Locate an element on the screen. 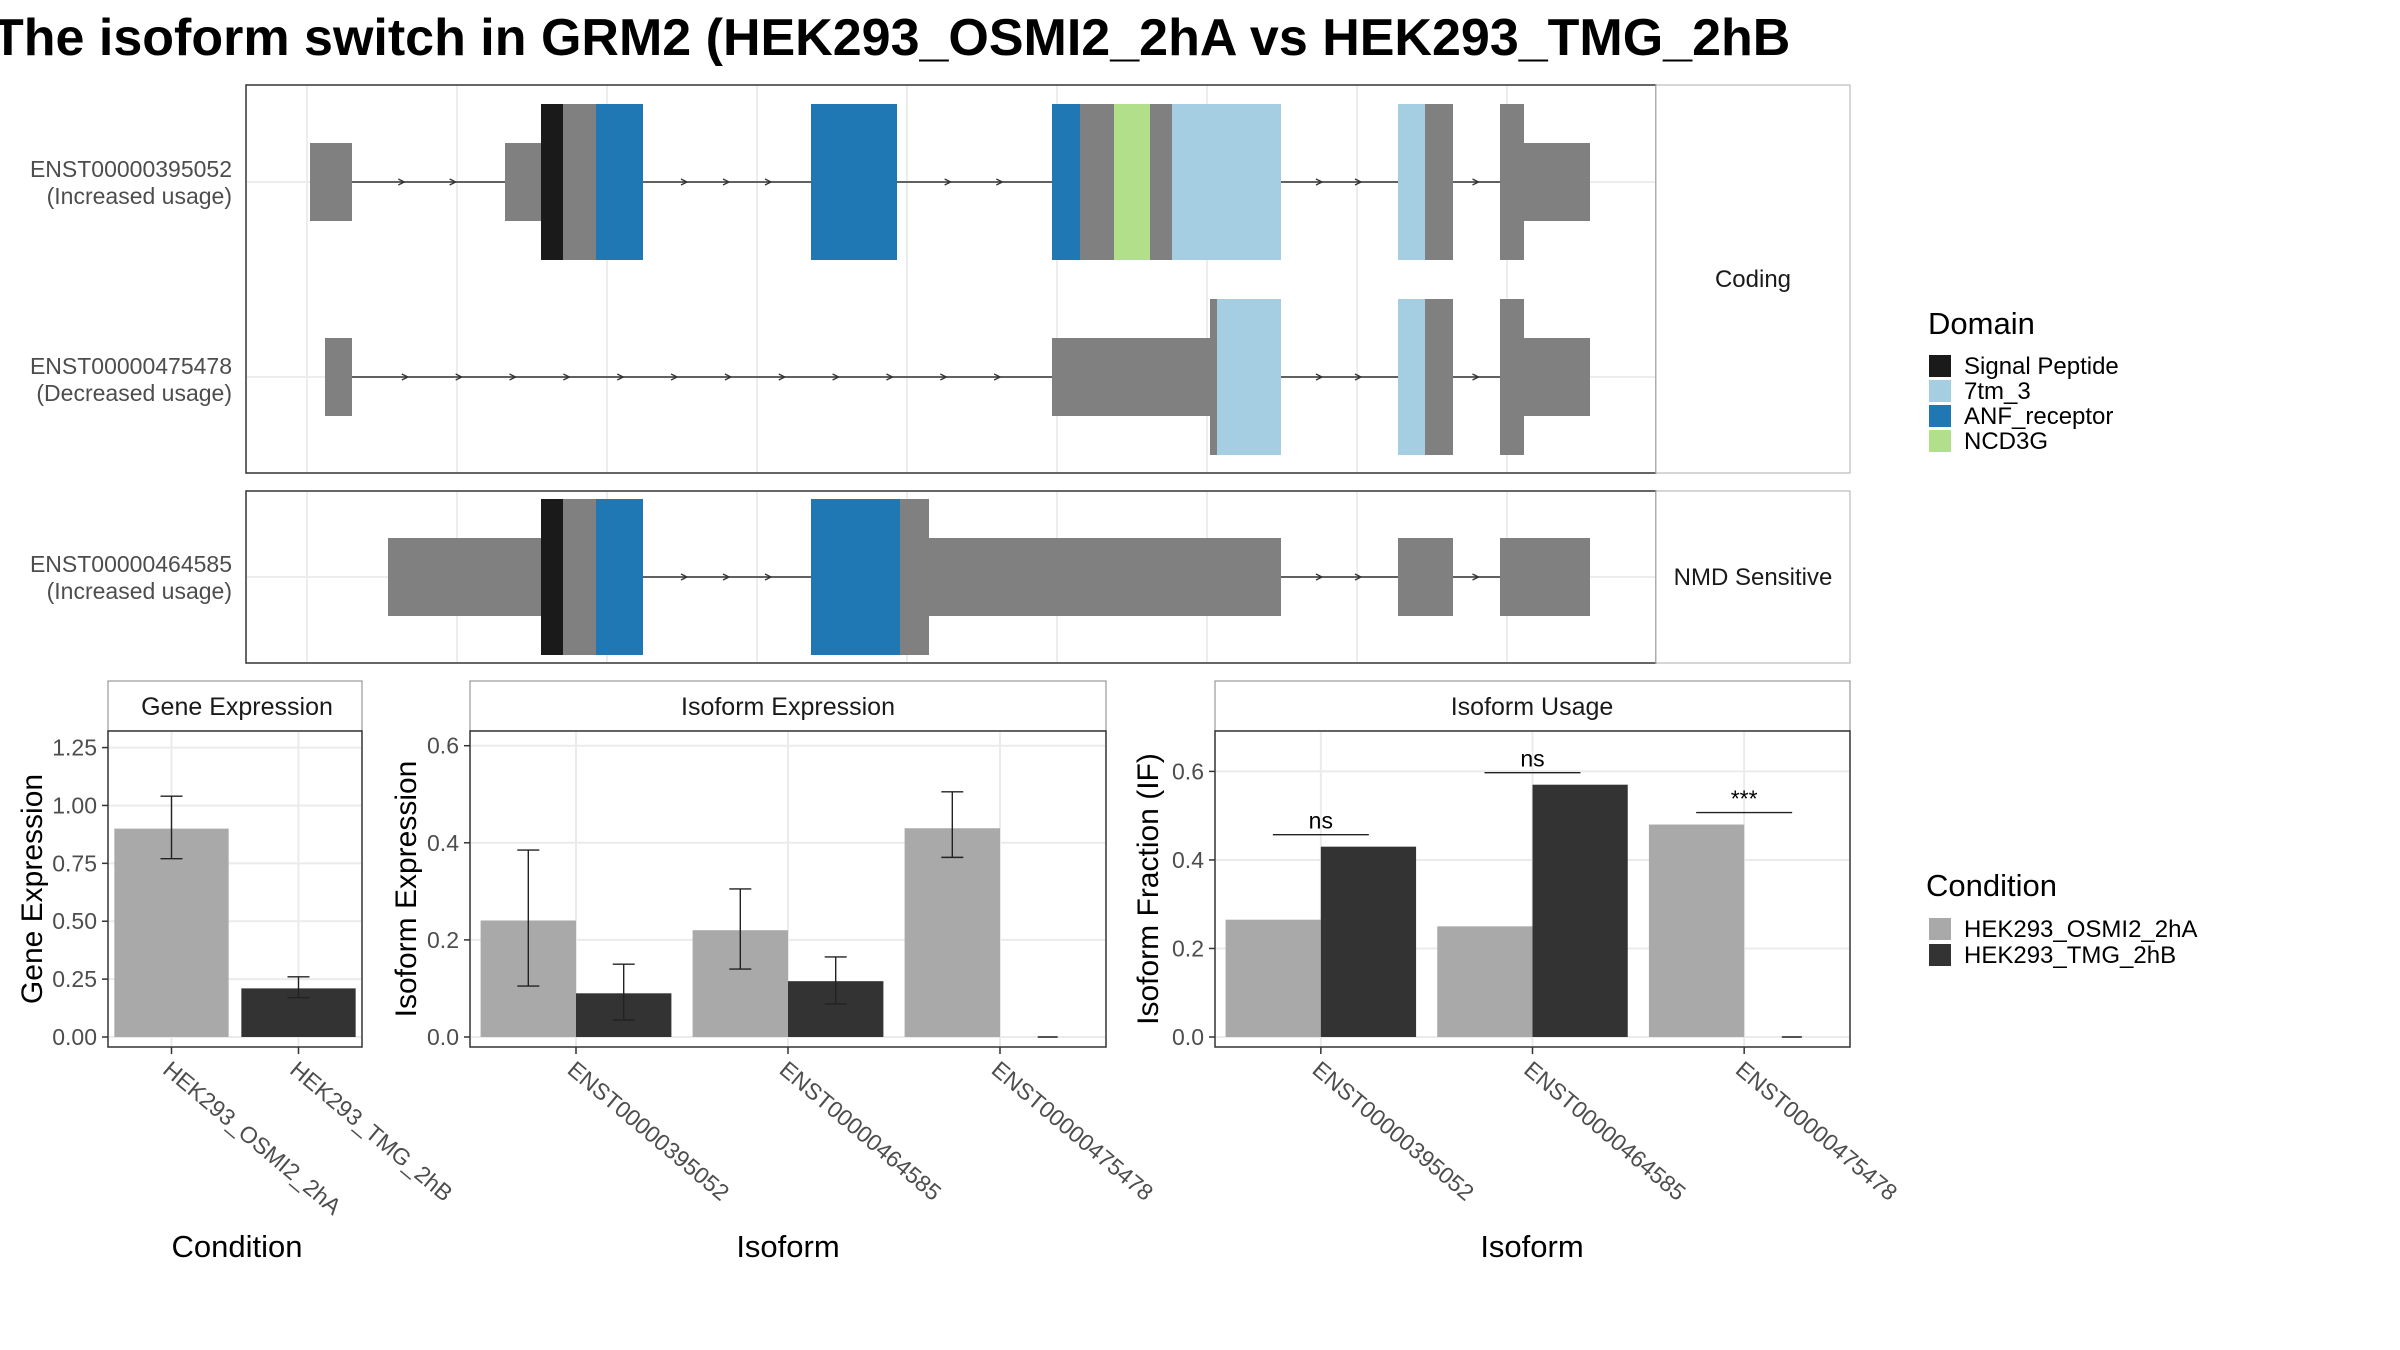 The width and height of the screenshot is (2400, 1350). condition-legend-title: Condition is located at coordinates (1991, 885).